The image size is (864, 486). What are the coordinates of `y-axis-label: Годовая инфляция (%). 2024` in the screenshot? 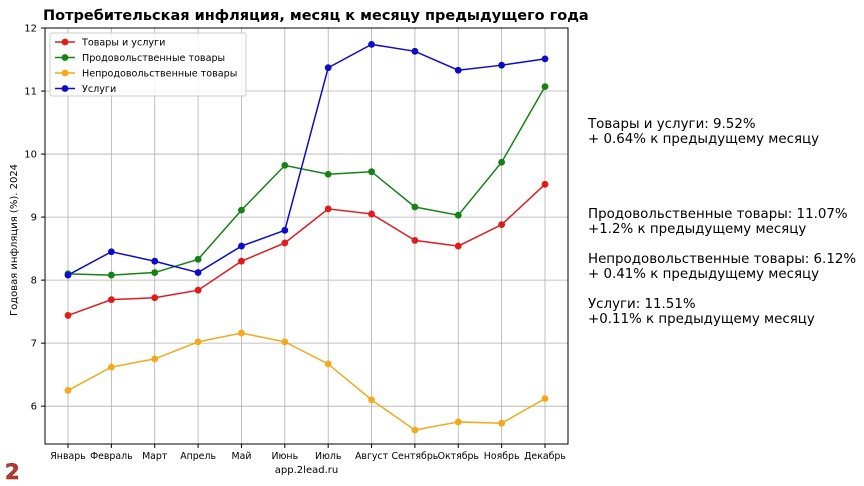 It's located at (14, 240).